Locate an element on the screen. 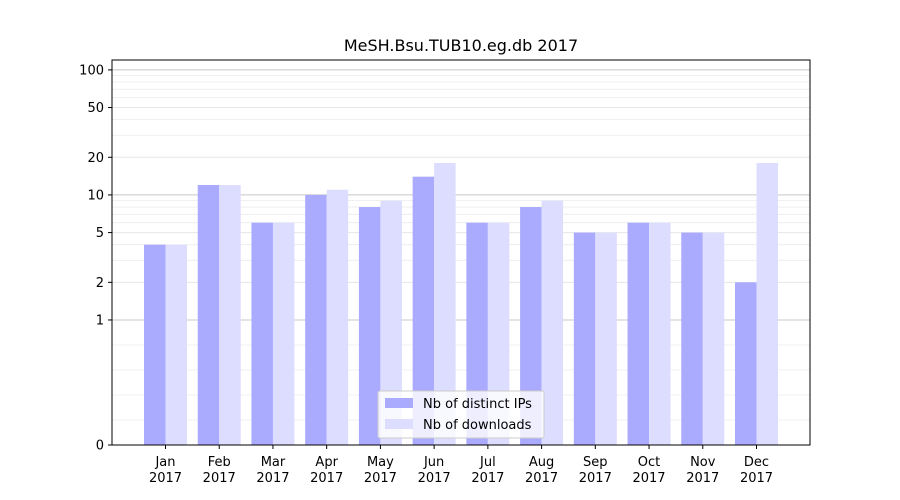  x-tick-label-month: Jul is located at coordinates (487, 462).